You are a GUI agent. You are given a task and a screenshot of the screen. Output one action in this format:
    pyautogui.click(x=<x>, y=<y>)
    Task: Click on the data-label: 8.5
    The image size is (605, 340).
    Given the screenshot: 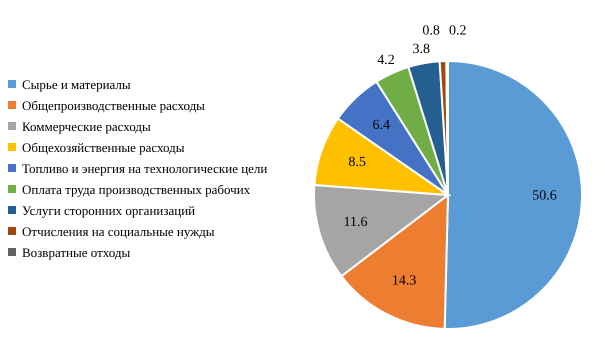 What is the action you would take?
    pyautogui.click(x=357, y=162)
    